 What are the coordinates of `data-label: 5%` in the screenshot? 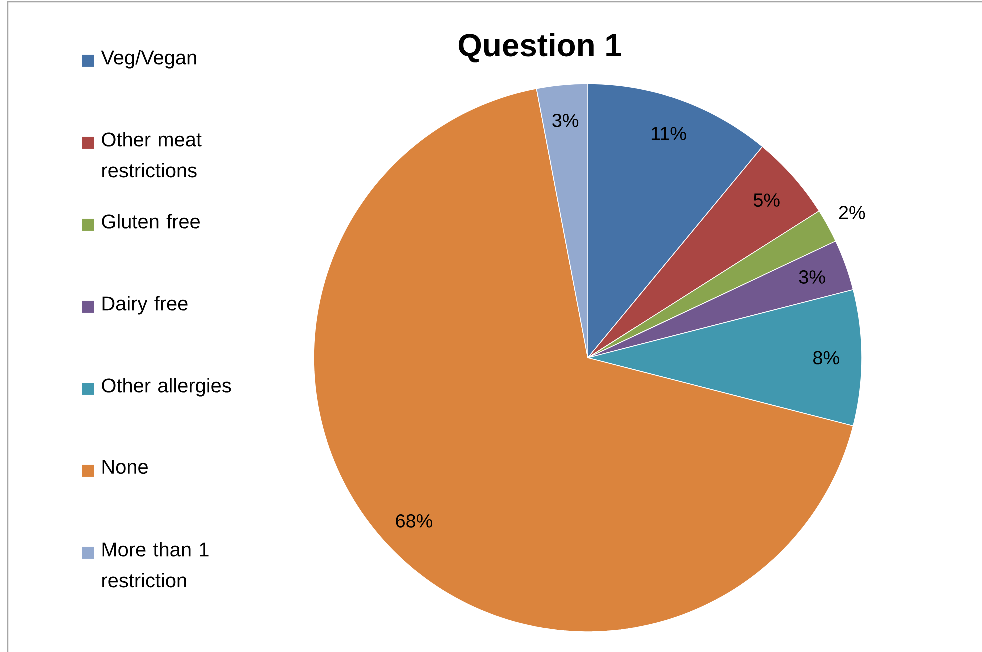 It's located at (767, 200).